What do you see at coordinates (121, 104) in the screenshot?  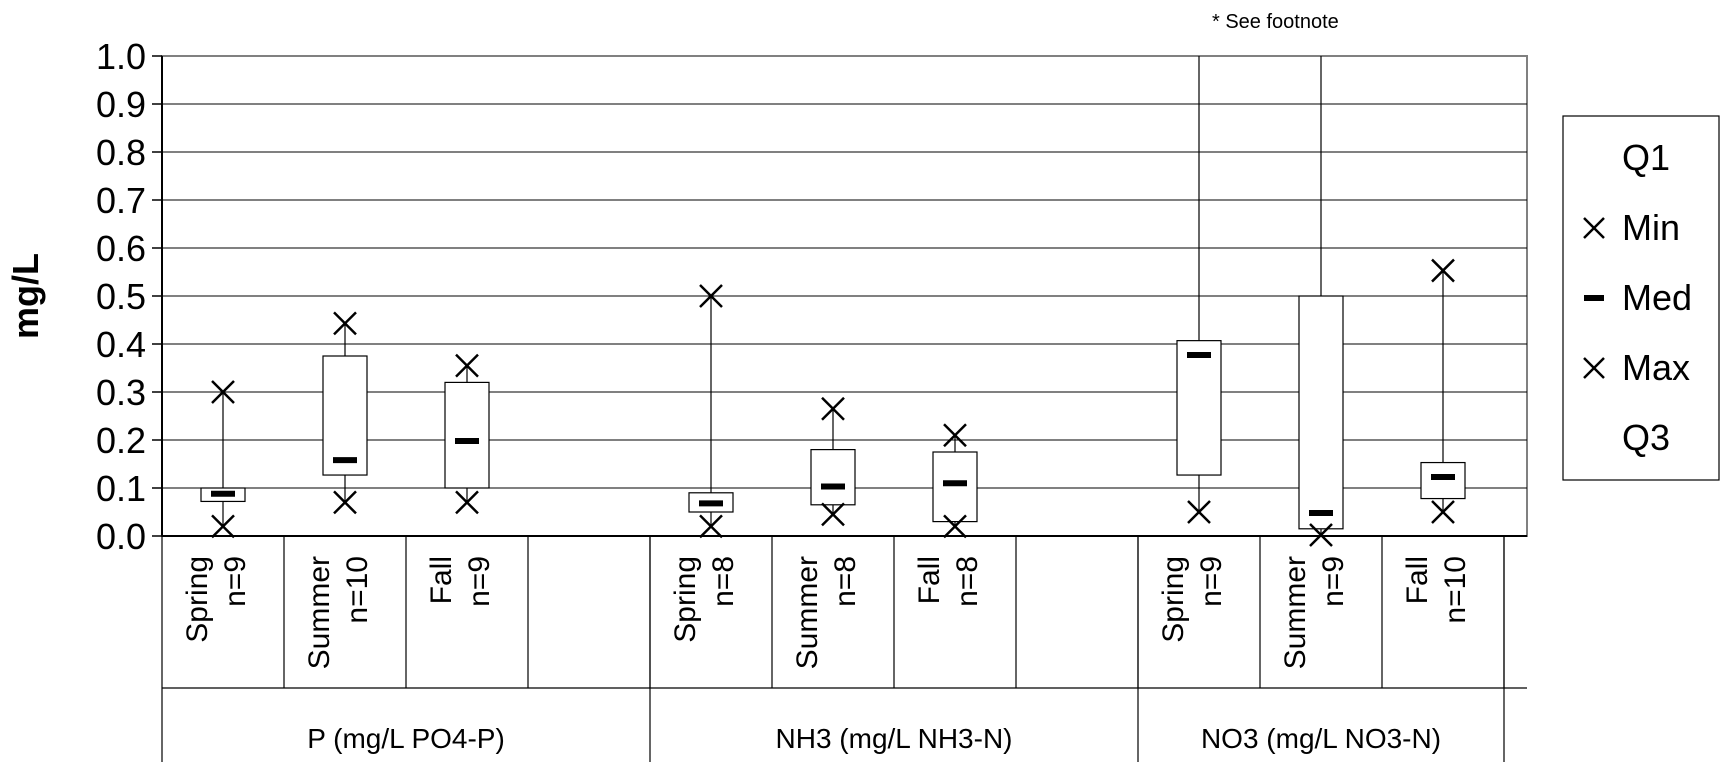 I see `y-tick-label: 0.9` at bounding box center [121, 104].